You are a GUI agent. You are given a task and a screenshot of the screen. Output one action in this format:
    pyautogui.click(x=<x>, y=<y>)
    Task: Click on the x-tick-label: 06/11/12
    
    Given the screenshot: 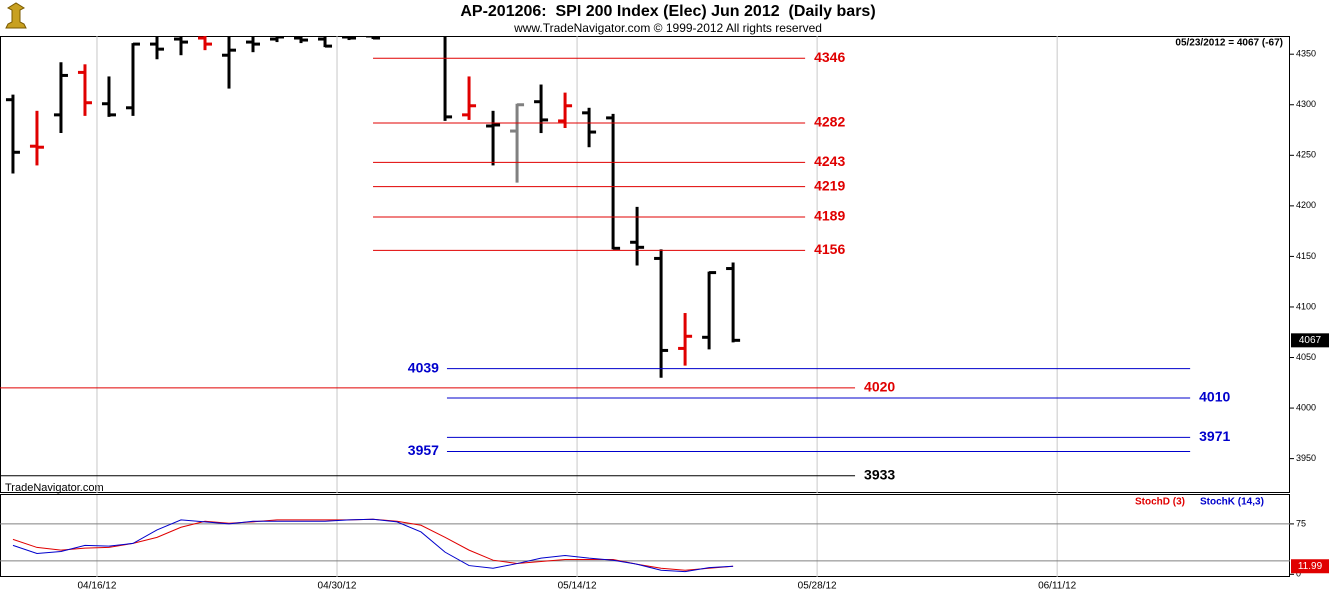 What is the action you would take?
    pyautogui.click(x=1057, y=586)
    